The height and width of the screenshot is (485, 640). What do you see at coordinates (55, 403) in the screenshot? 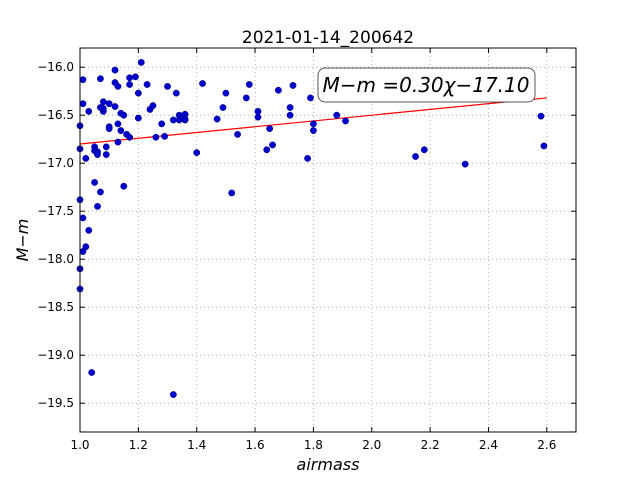
I see `y-tick-label: −19.5` at bounding box center [55, 403].